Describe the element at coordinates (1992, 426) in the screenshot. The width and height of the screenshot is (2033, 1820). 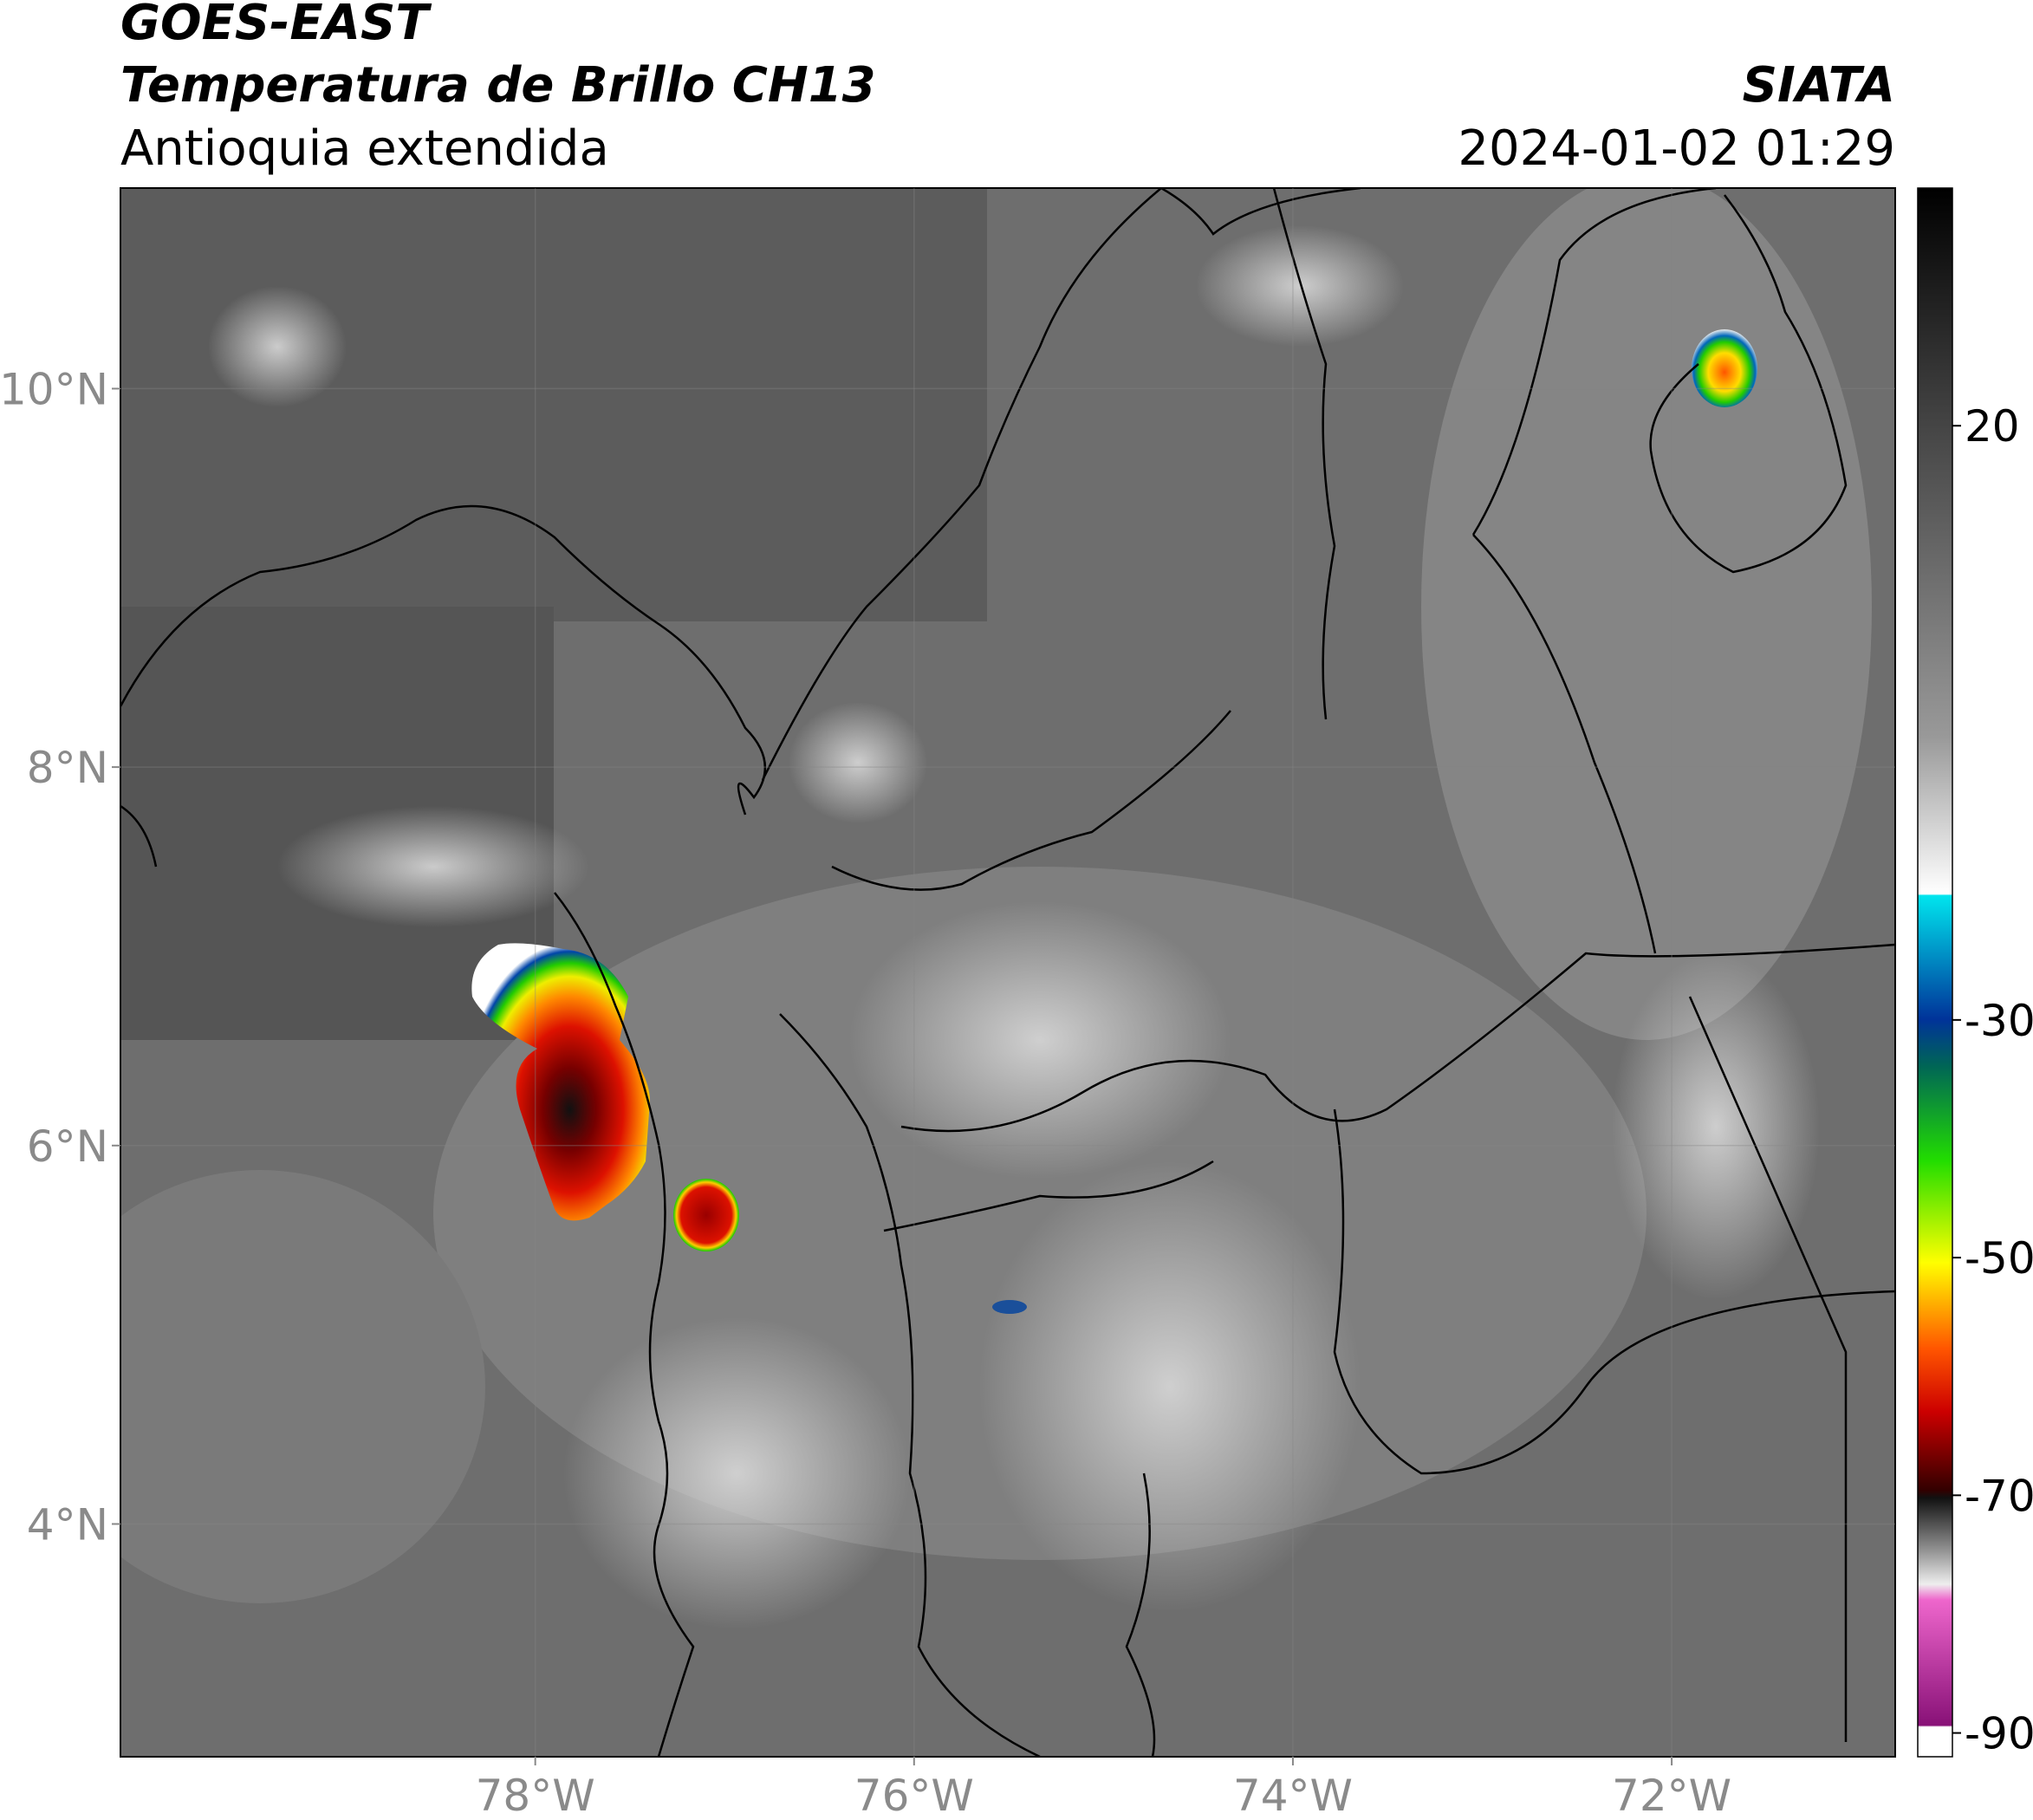
I see `colorbar-tick-label: 20` at that location.